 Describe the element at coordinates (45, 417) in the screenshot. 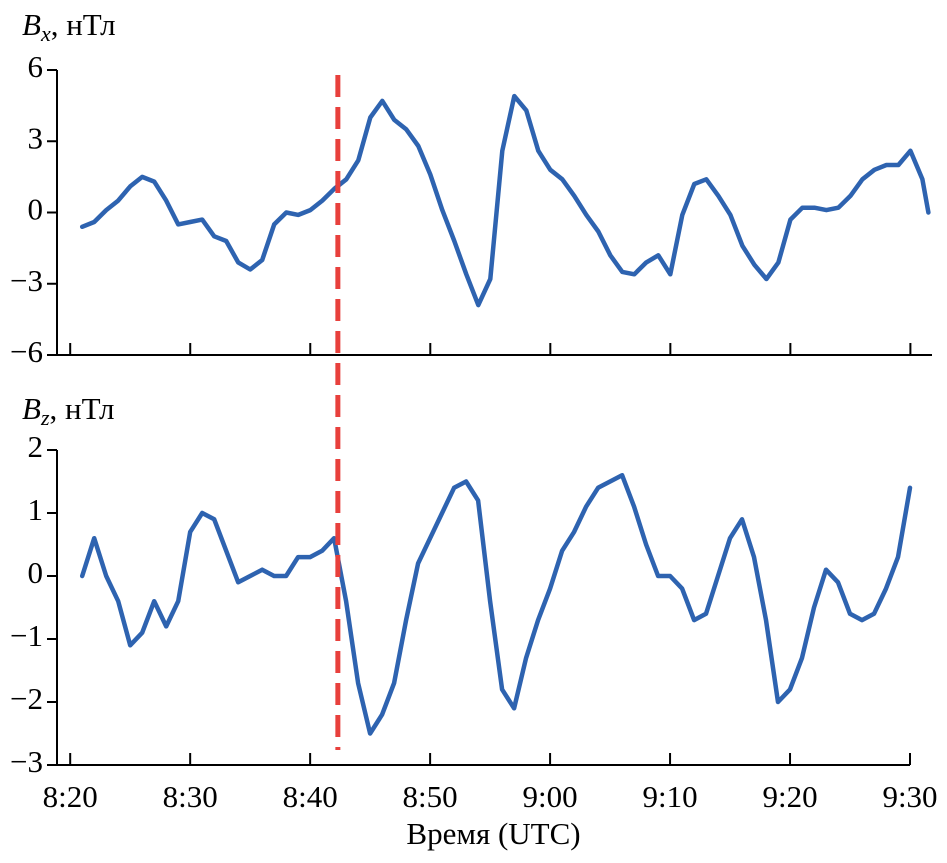

I see `y-label-subscript: z` at that location.